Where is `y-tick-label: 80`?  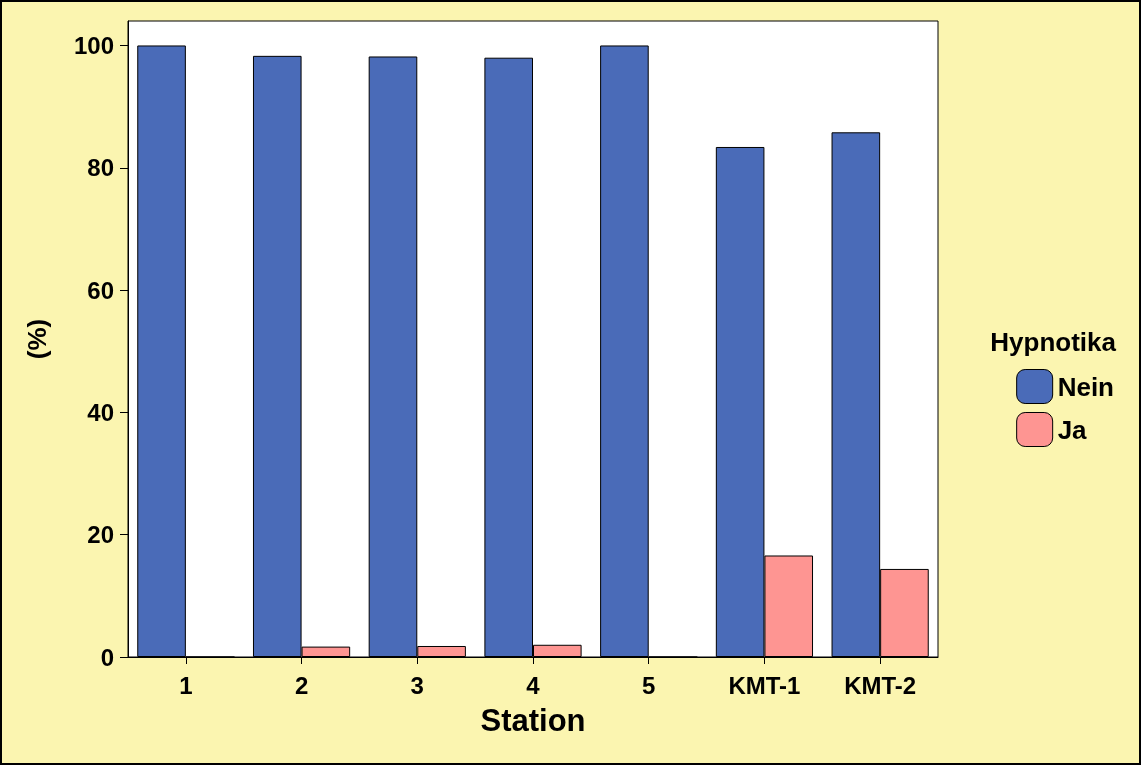 y-tick-label: 80 is located at coordinates (100, 168).